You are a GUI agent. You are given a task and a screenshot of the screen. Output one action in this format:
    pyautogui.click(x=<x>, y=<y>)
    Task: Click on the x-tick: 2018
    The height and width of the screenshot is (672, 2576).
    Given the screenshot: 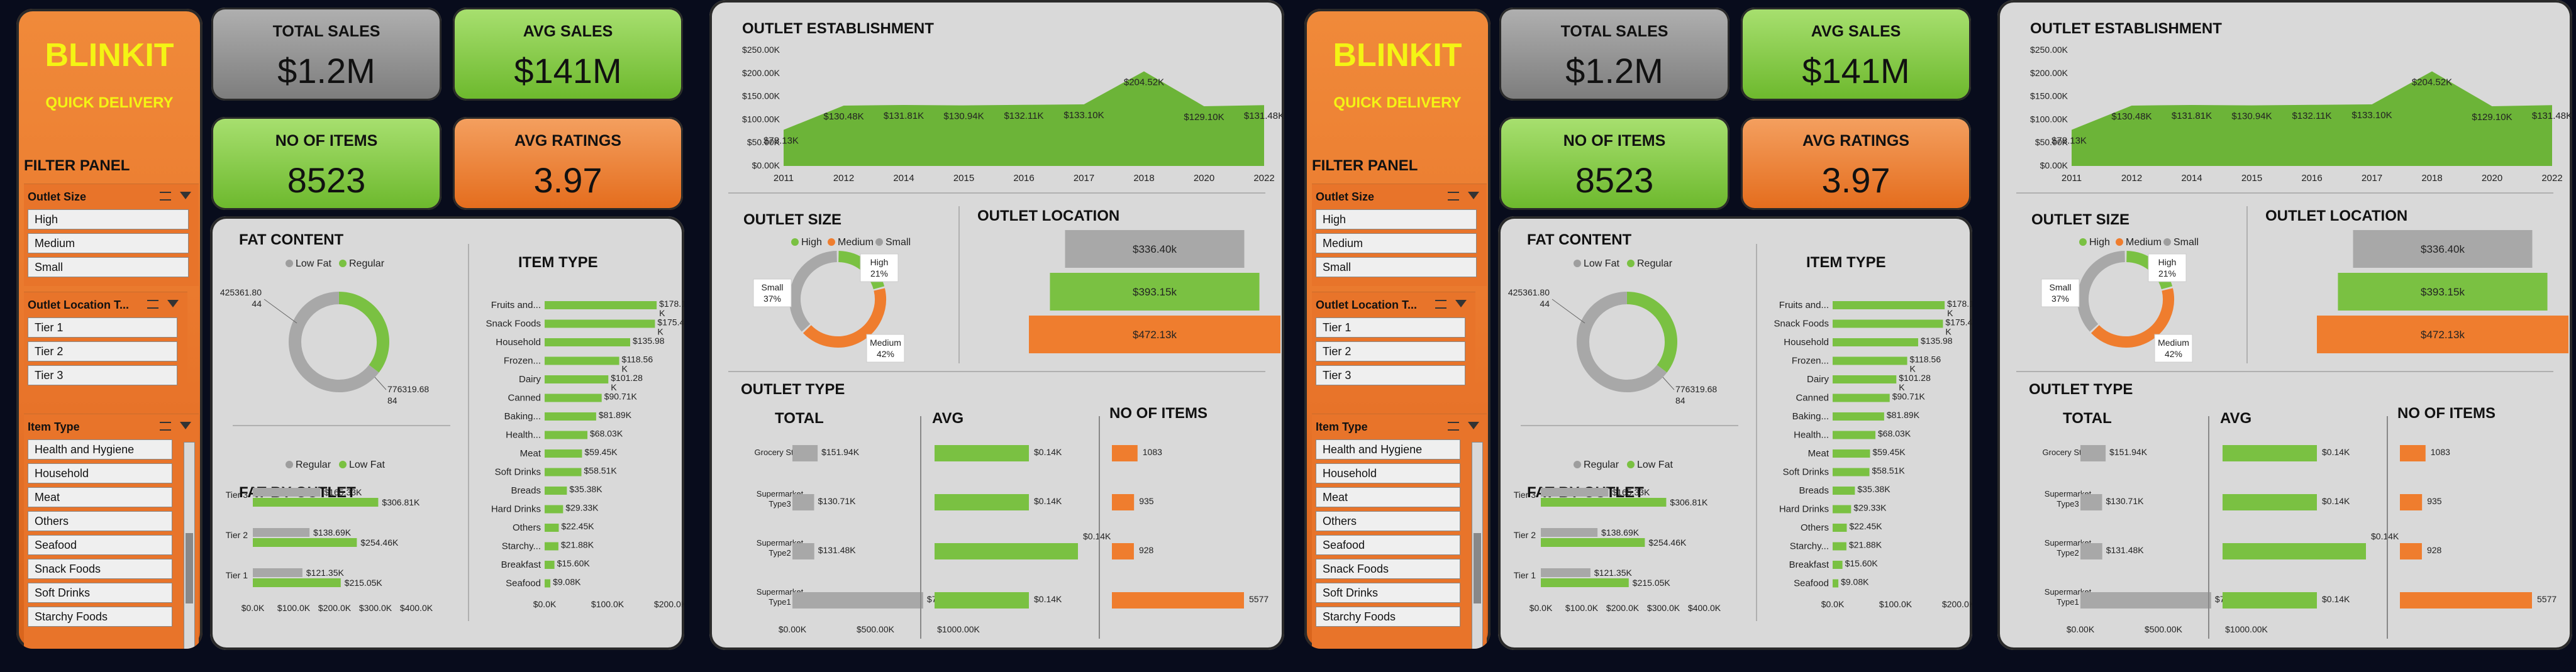 What is the action you would take?
    pyautogui.click(x=2431, y=178)
    